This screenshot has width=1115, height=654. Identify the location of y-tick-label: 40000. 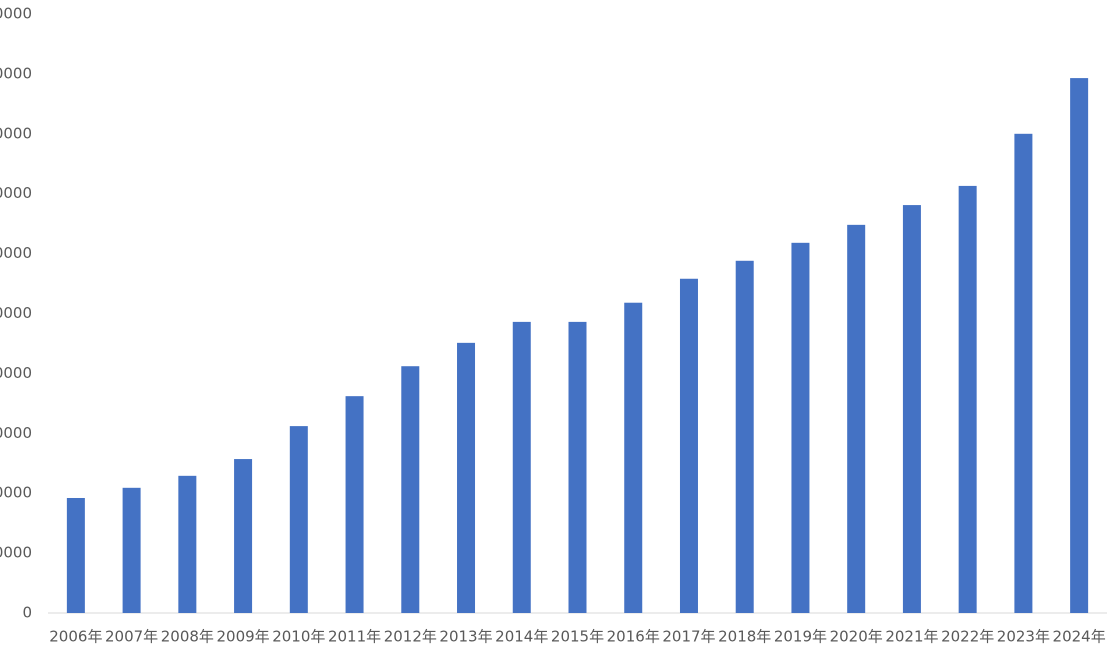
(16, 373).